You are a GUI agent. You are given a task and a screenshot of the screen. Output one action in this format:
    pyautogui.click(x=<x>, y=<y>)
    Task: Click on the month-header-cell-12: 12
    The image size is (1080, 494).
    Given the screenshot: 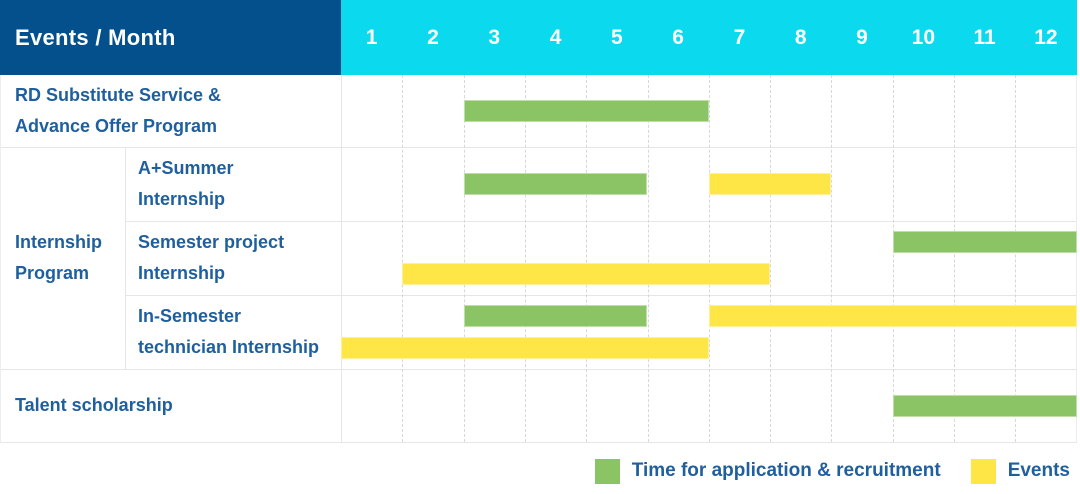 What is the action you would take?
    pyautogui.click(x=1046, y=37)
    